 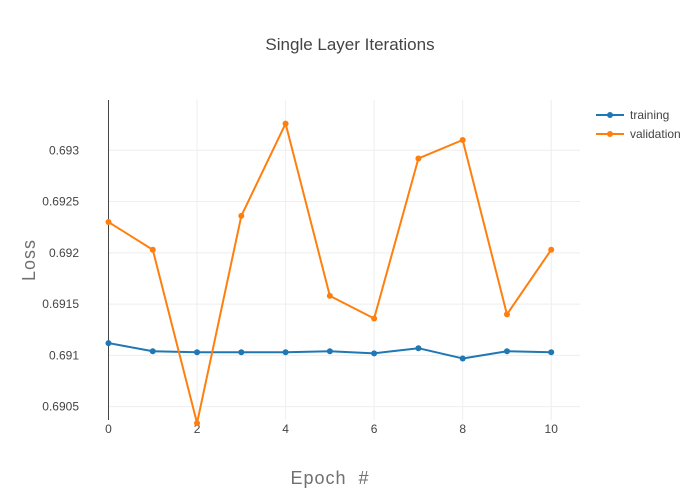 What do you see at coordinates (462, 429) in the screenshot?
I see `x-tick-label: 8` at bounding box center [462, 429].